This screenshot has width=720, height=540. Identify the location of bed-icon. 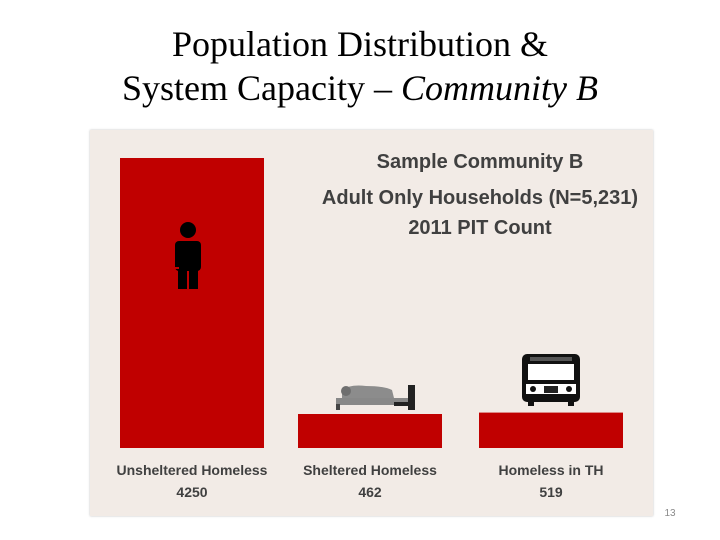
(375, 397).